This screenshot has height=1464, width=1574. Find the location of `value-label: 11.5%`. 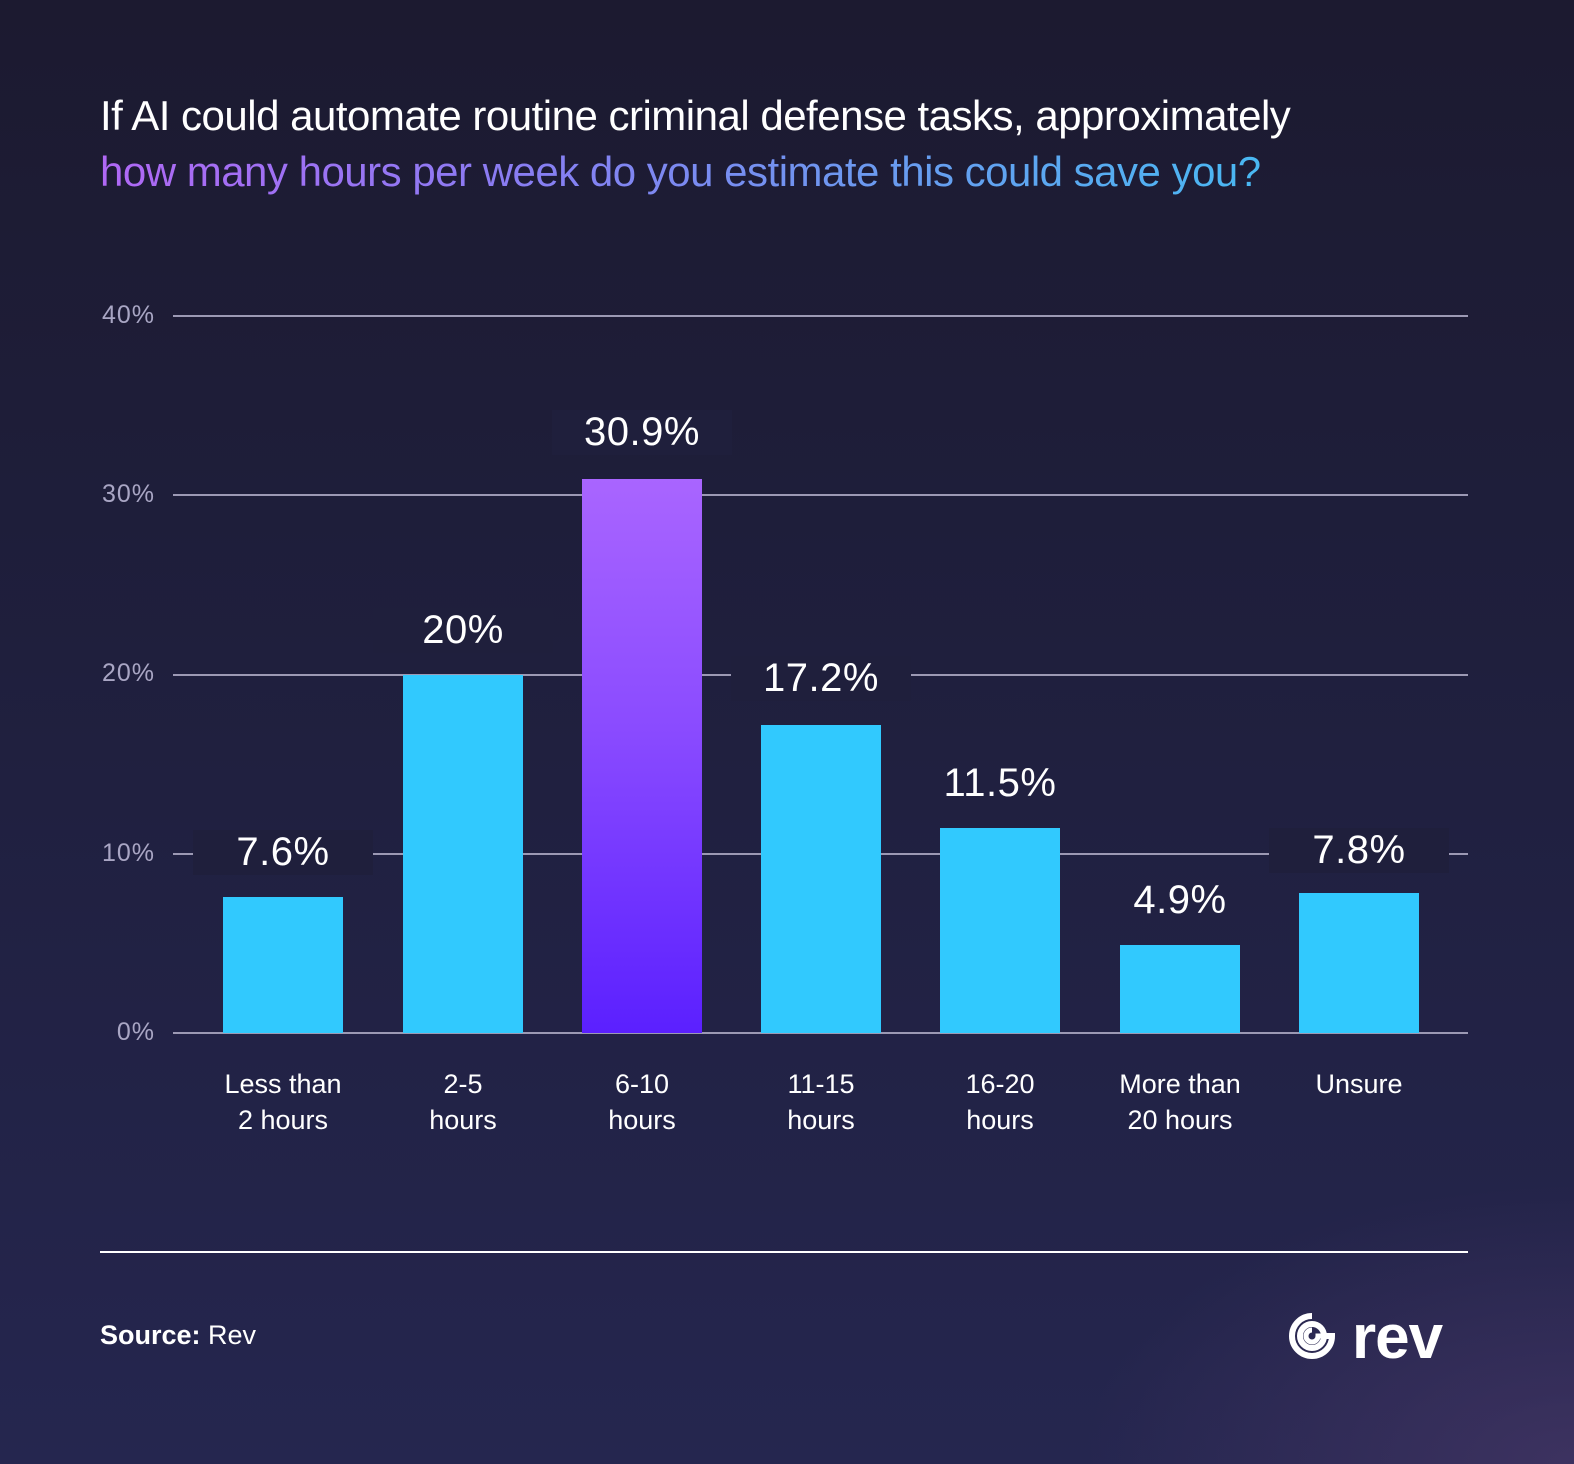

value-label: 11.5% is located at coordinates (1000, 783).